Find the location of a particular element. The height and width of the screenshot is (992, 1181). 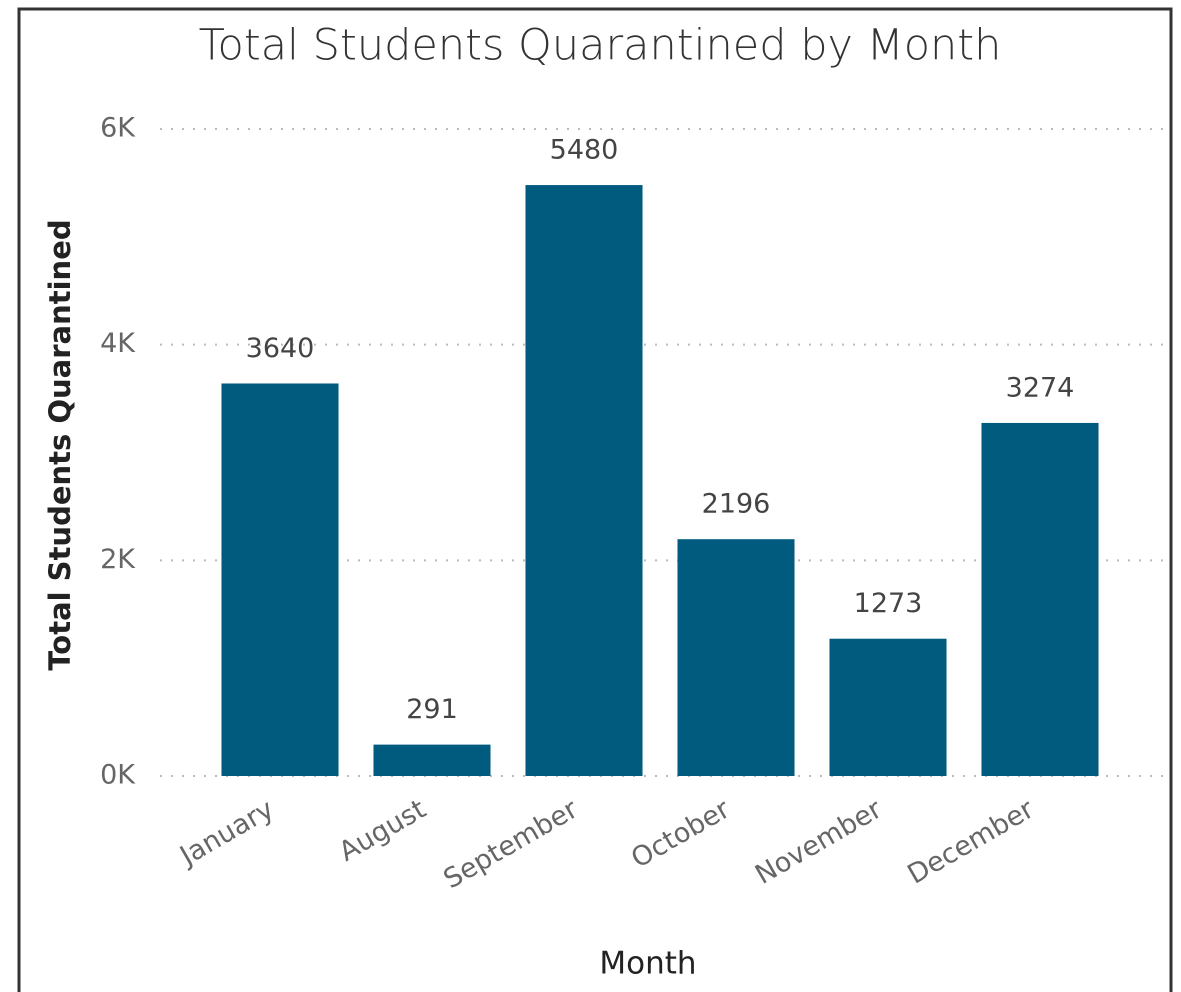

data-label: 2196 is located at coordinates (736, 504).